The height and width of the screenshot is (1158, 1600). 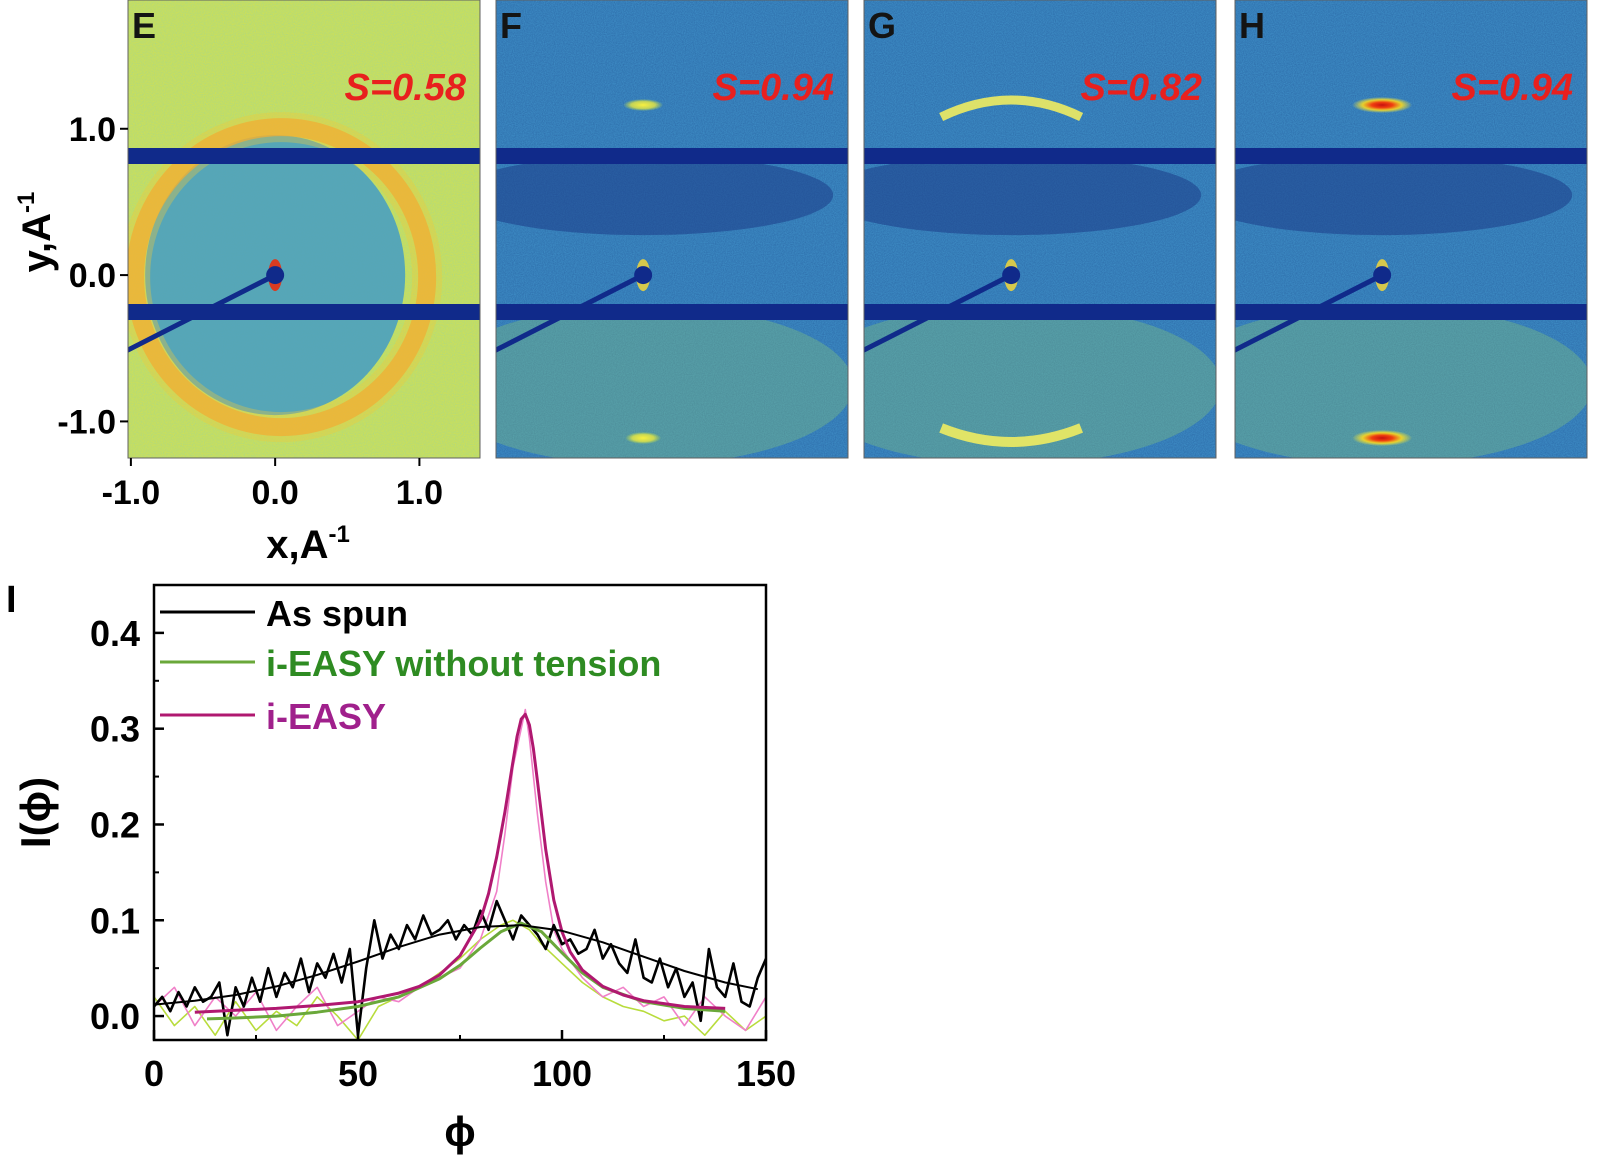 What do you see at coordinates (766, 1073) in the screenshot?
I see `x-tick-label: 150` at bounding box center [766, 1073].